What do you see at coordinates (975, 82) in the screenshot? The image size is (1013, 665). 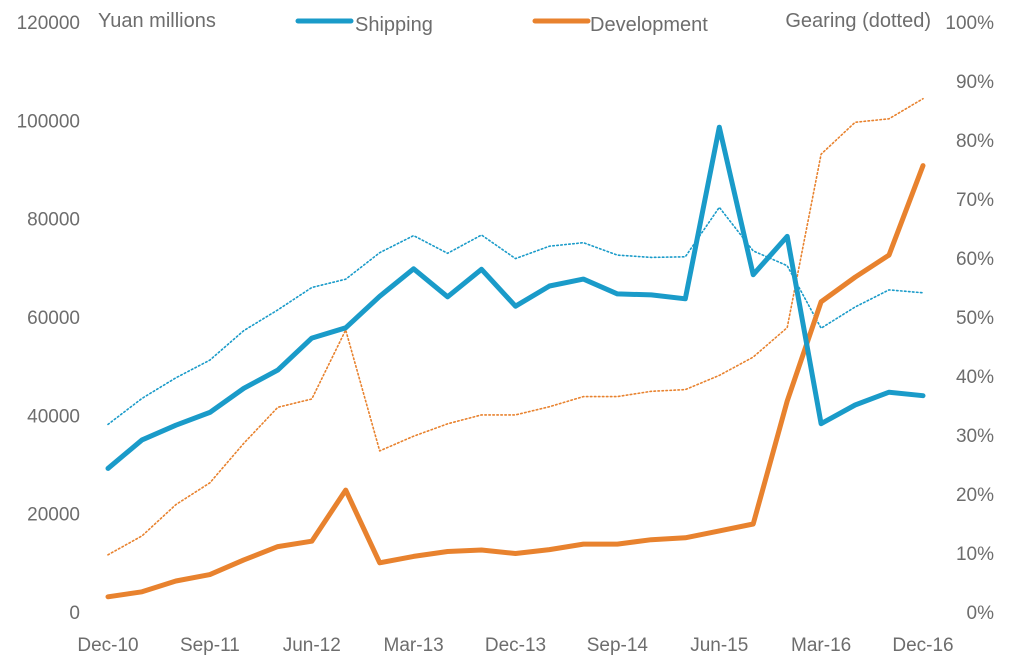 I see `y2-tick-label: 90%` at bounding box center [975, 82].